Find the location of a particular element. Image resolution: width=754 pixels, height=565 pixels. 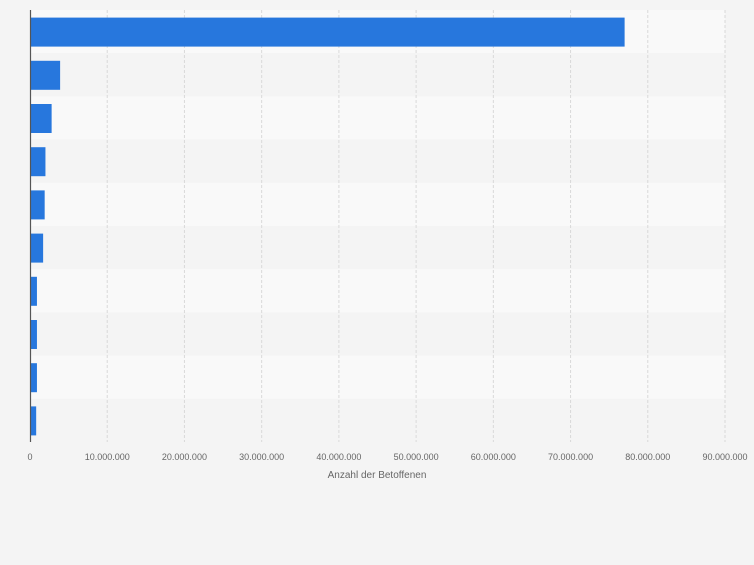

x-tick-label: 90.000.000 is located at coordinates (724, 457).